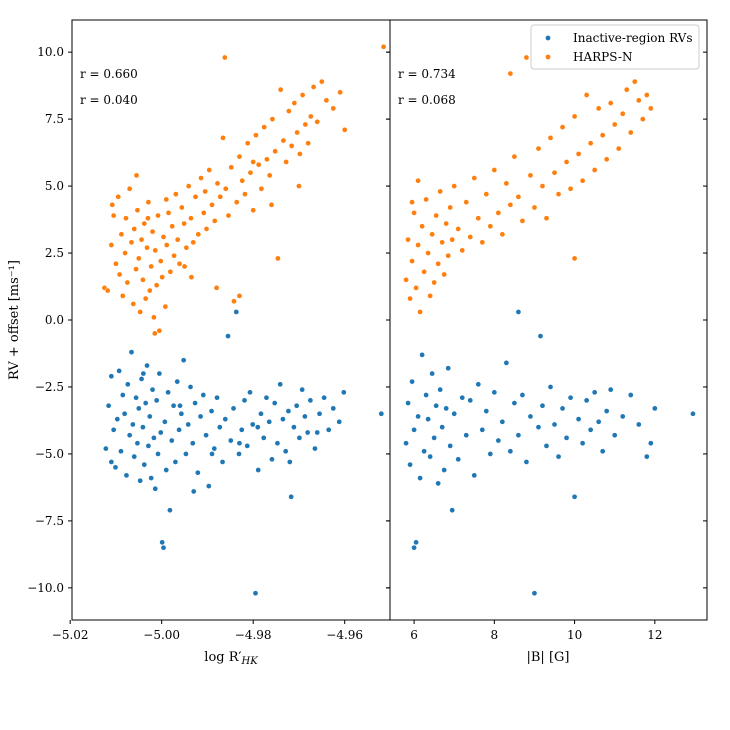 The width and height of the screenshot is (730, 730). I want to click on right-x-axis-label: |B| [G], so click(548, 657).